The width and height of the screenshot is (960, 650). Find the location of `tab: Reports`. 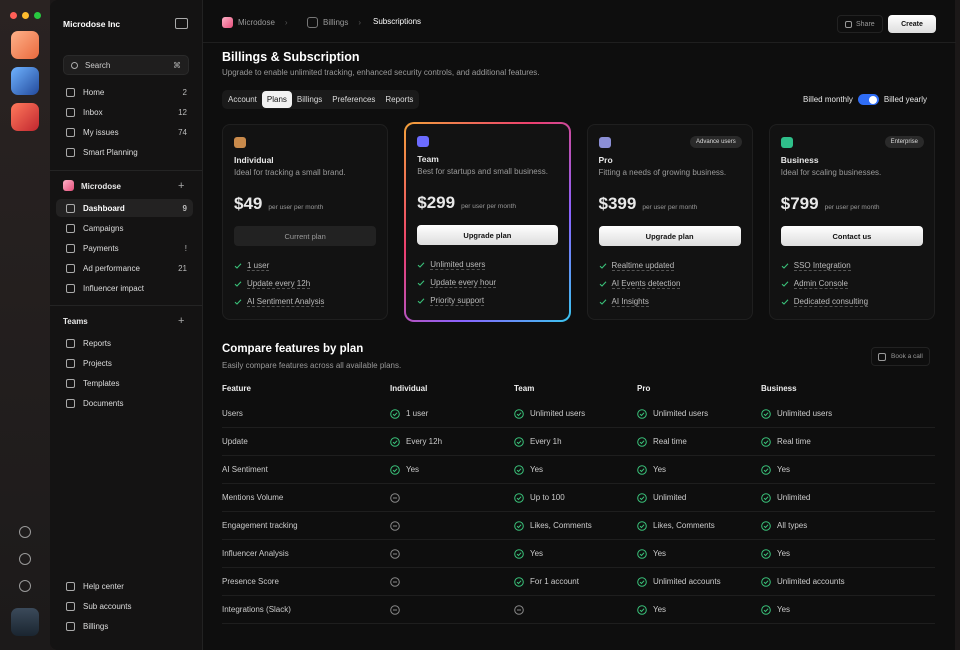

tab: Reports is located at coordinates (399, 99).